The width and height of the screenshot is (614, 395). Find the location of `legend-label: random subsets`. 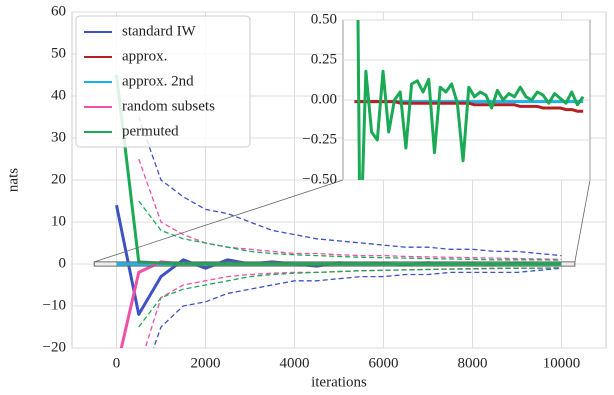

legend-label: random subsets is located at coordinates (168, 106).